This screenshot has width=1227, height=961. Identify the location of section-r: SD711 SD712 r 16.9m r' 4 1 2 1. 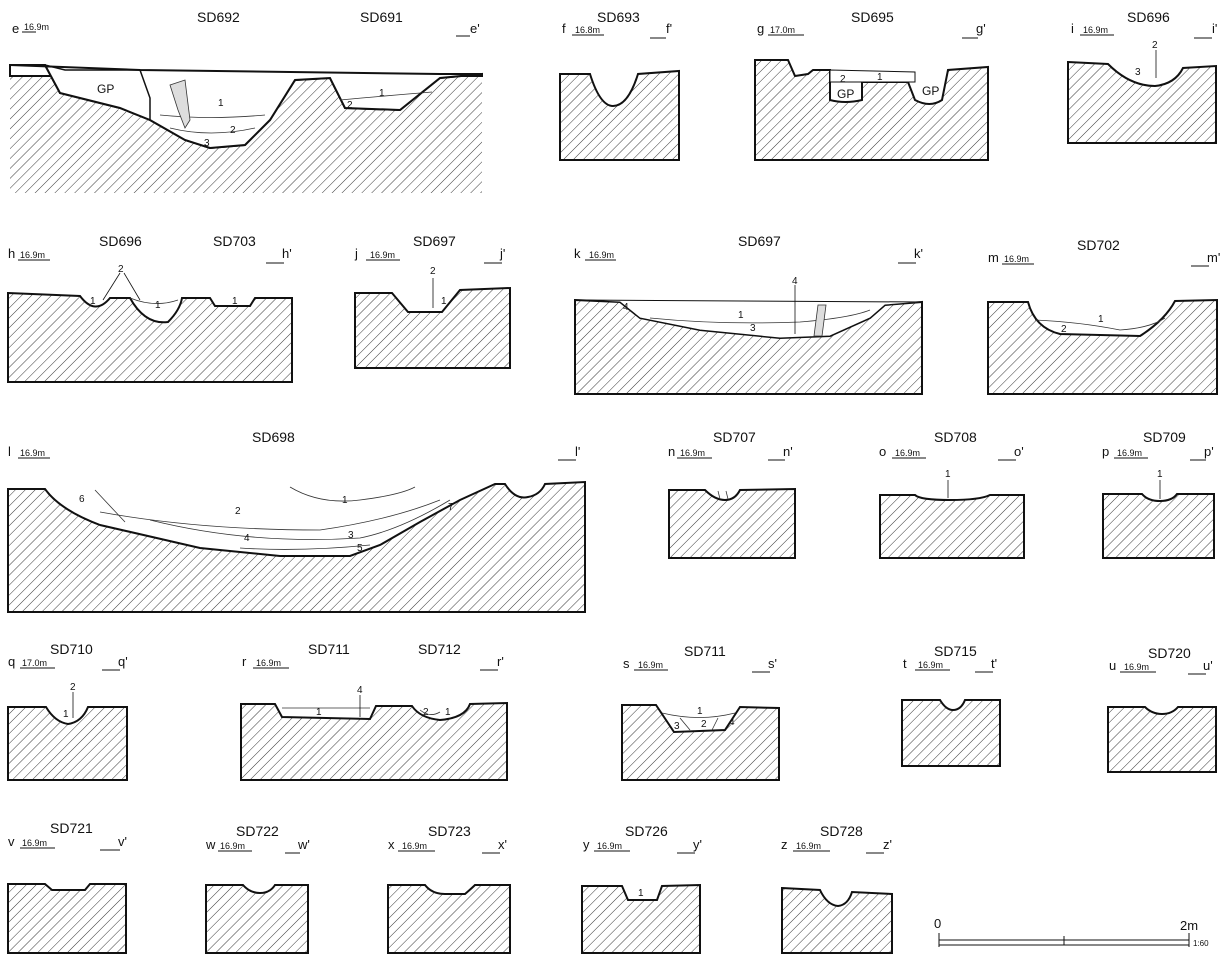
(374, 711).